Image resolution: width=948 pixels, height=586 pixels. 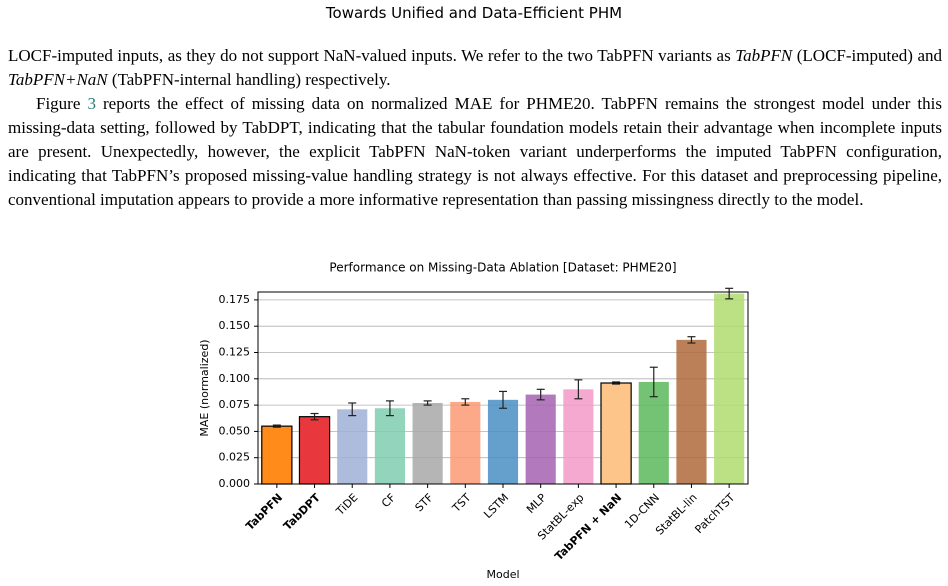 What do you see at coordinates (867, 55) in the screenshot?
I see `text: (LOCF-imputed) and` at bounding box center [867, 55].